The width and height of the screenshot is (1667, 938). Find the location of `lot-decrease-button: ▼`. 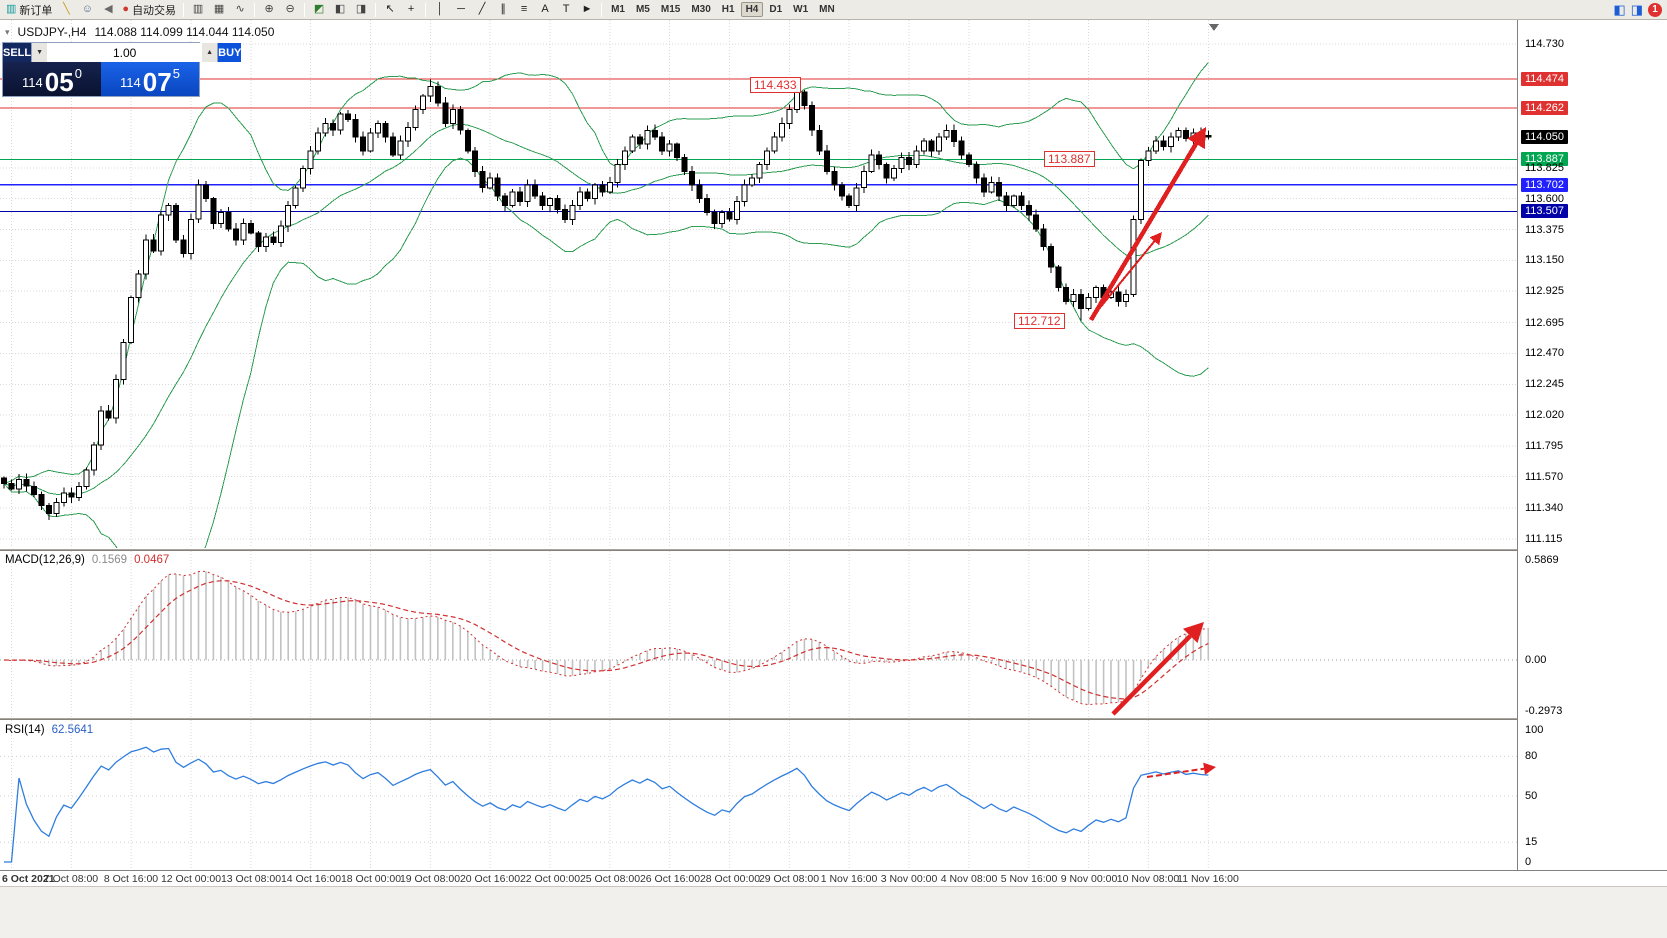

lot-decrease-button: ▼ is located at coordinates (40, 52).